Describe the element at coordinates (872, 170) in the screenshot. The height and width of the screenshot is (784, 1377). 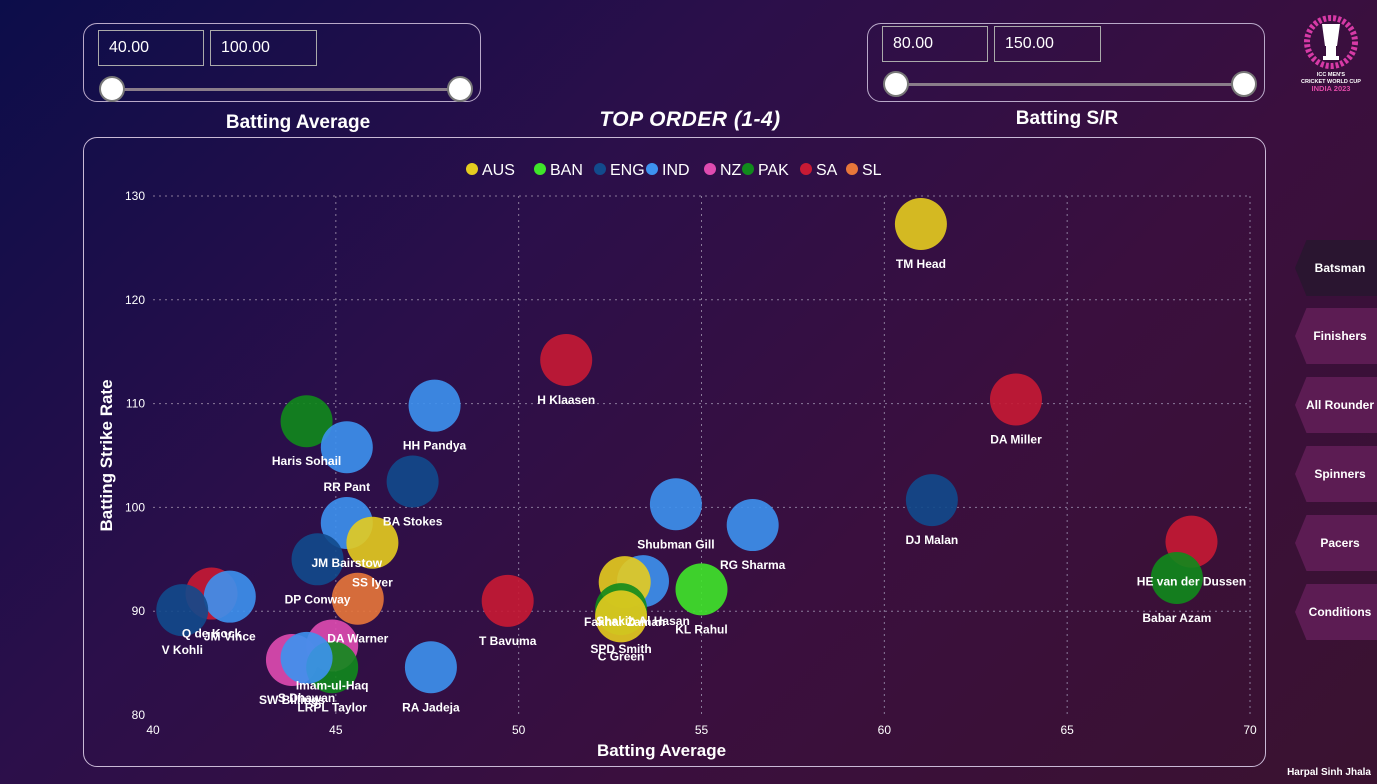
I see `legend-label-sl: SL` at that location.